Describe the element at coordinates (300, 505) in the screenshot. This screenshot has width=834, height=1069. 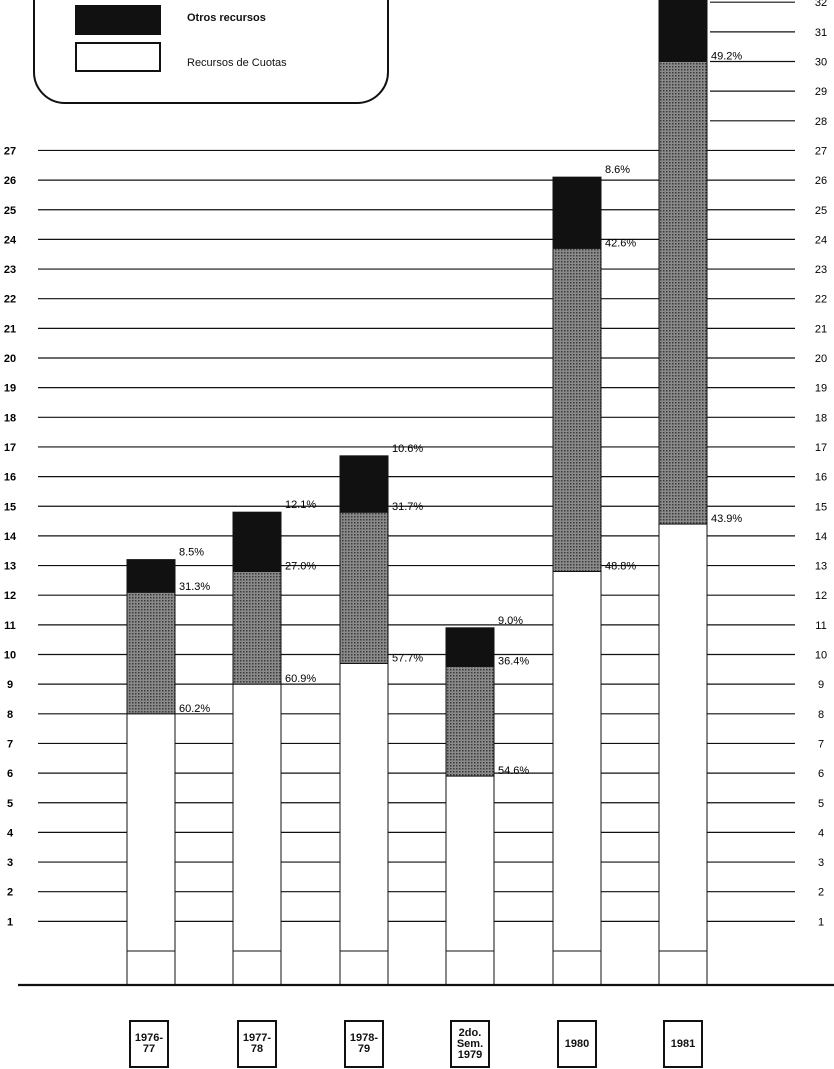
I see `percent-label: 12.1%` at that location.